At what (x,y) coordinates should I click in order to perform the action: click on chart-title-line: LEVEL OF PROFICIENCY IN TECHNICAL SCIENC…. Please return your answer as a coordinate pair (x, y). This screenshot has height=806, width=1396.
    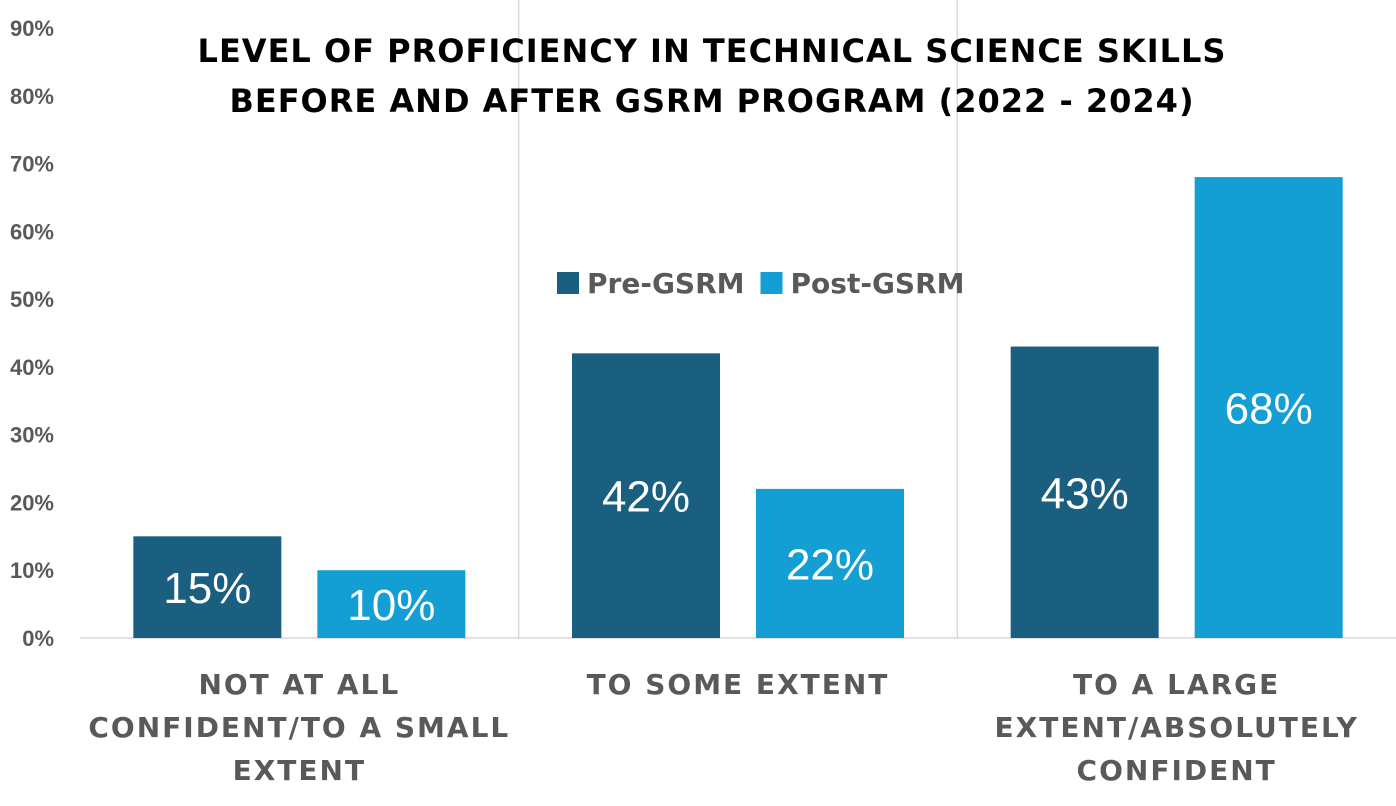
    Looking at the image, I should click on (712, 51).